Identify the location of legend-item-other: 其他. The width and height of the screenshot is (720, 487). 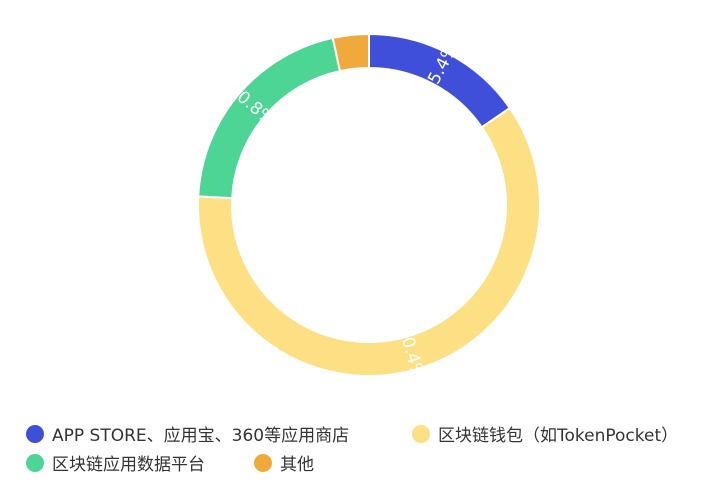
(284, 462).